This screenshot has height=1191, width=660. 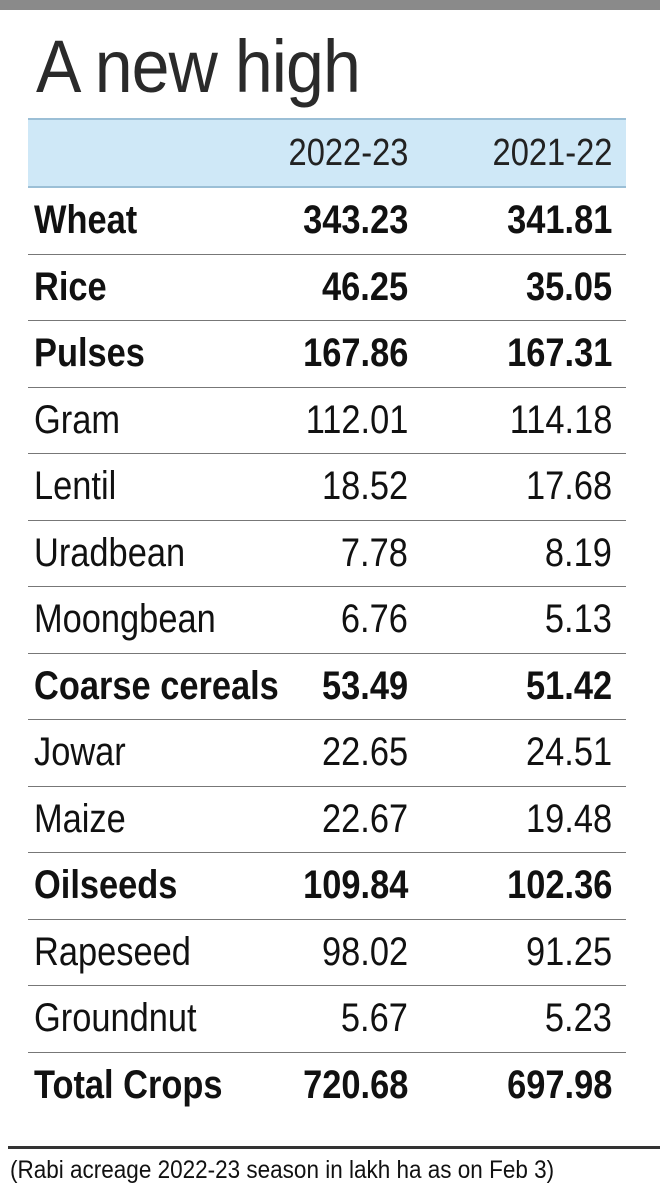 What do you see at coordinates (89, 353) in the screenshot?
I see `row-label: Pulses` at bounding box center [89, 353].